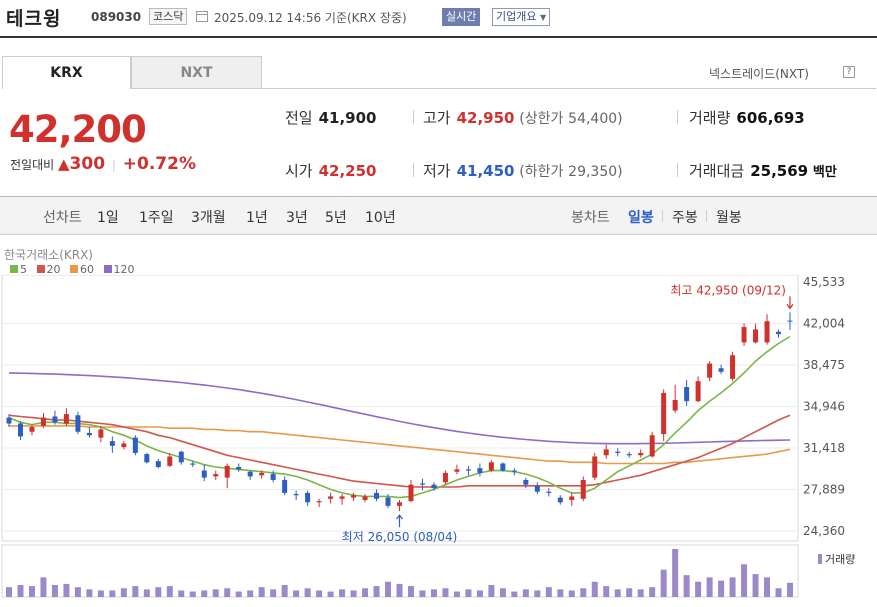  Describe the element at coordinates (156, 218) in the screenshot. I see `period-1w: 1주일` at that location.